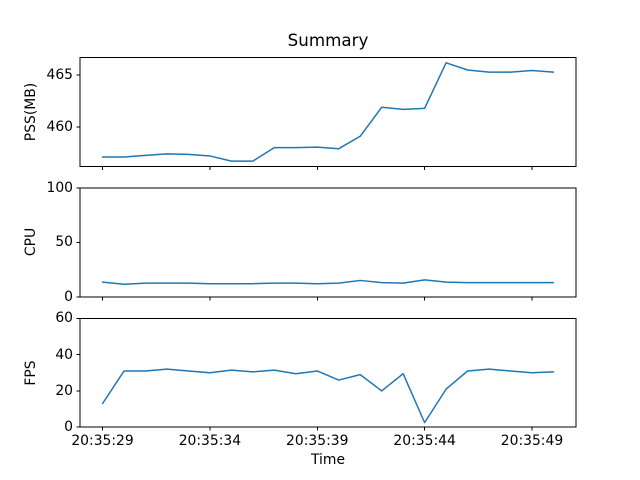 The height and width of the screenshot is (480, 640). What do you see at coordinates (31, 373) in the screenshot?
I see `fps-axis-label: FPS` at bounding box center [31, 373].